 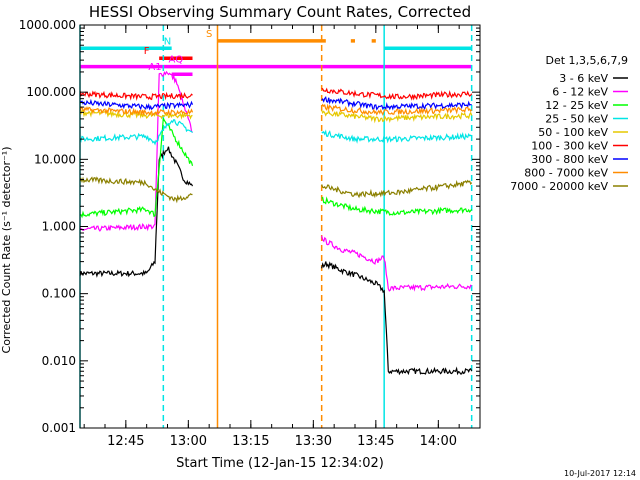 What do you see at coordinates (576, 119) in the screenshot?
I see `legend-label: 25 - 50 keV` at bounding box center [576, 119].